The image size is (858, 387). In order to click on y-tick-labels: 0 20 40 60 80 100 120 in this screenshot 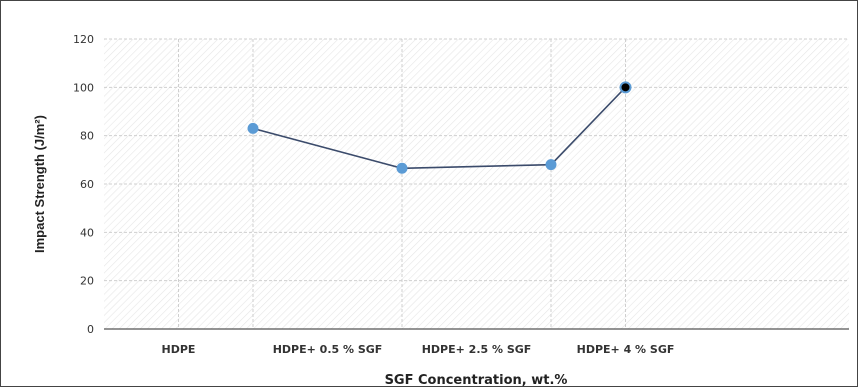, I will do `click(83, 184)`.